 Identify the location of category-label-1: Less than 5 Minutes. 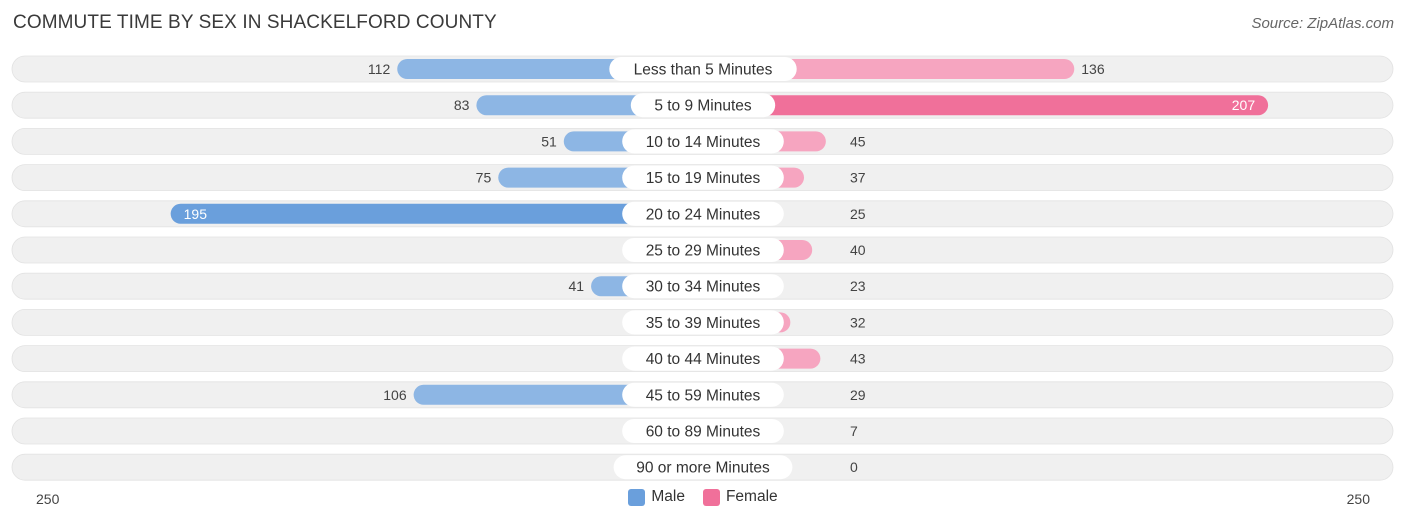
(703, 70).